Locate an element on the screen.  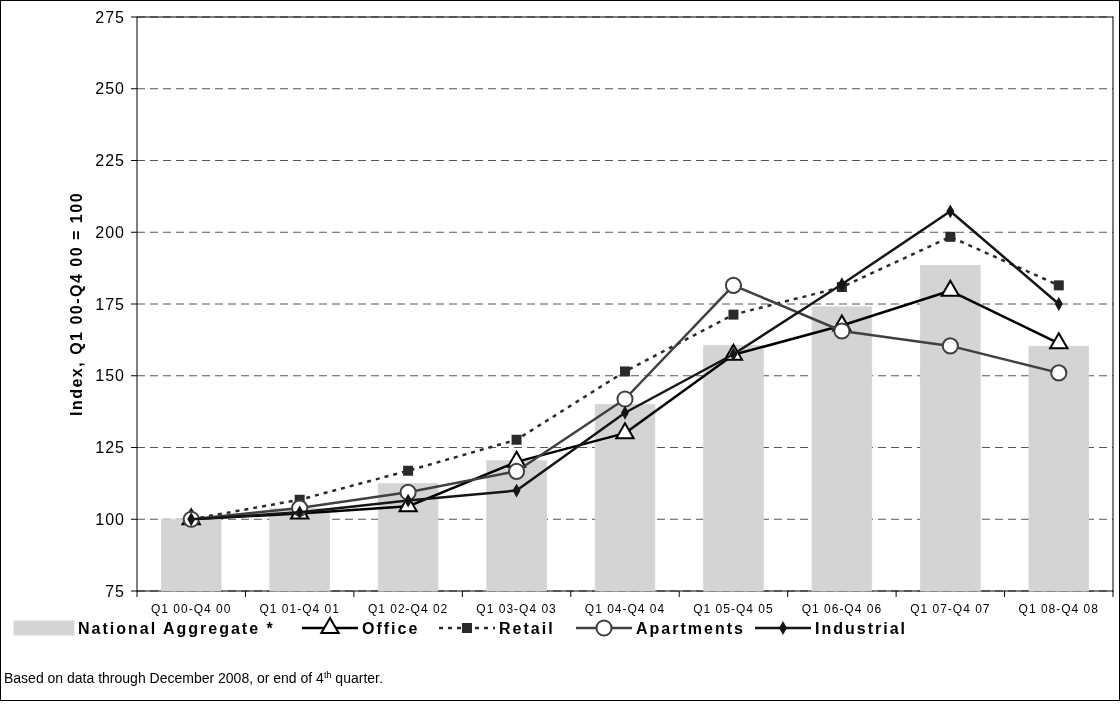
legend-label: Office is located at coordinates (391, 628).